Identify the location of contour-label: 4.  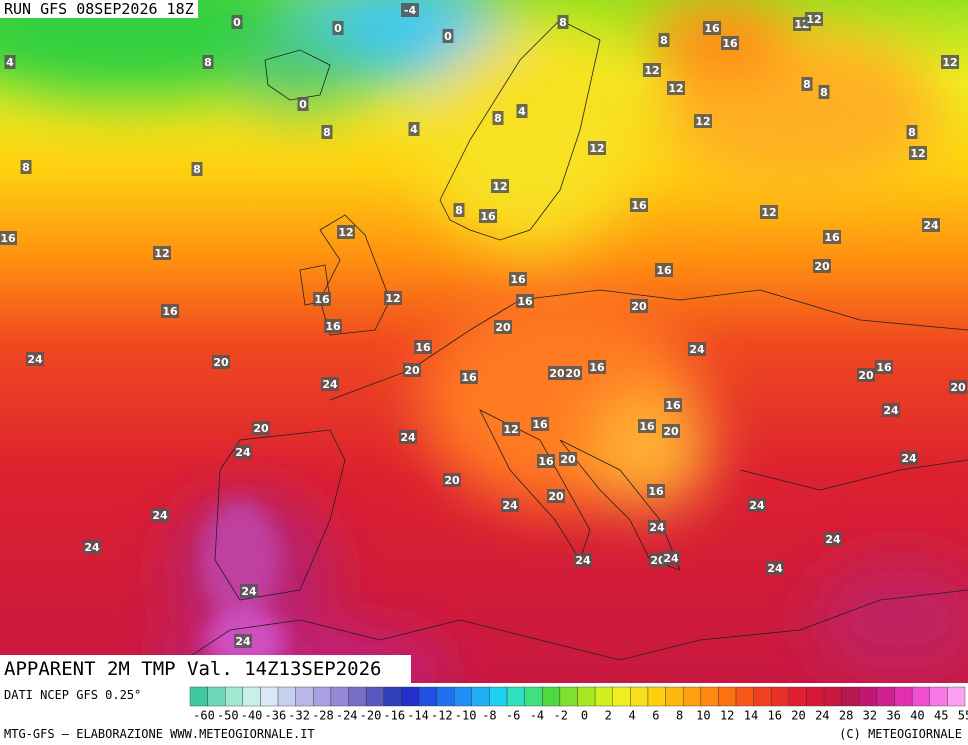
(10, 62).